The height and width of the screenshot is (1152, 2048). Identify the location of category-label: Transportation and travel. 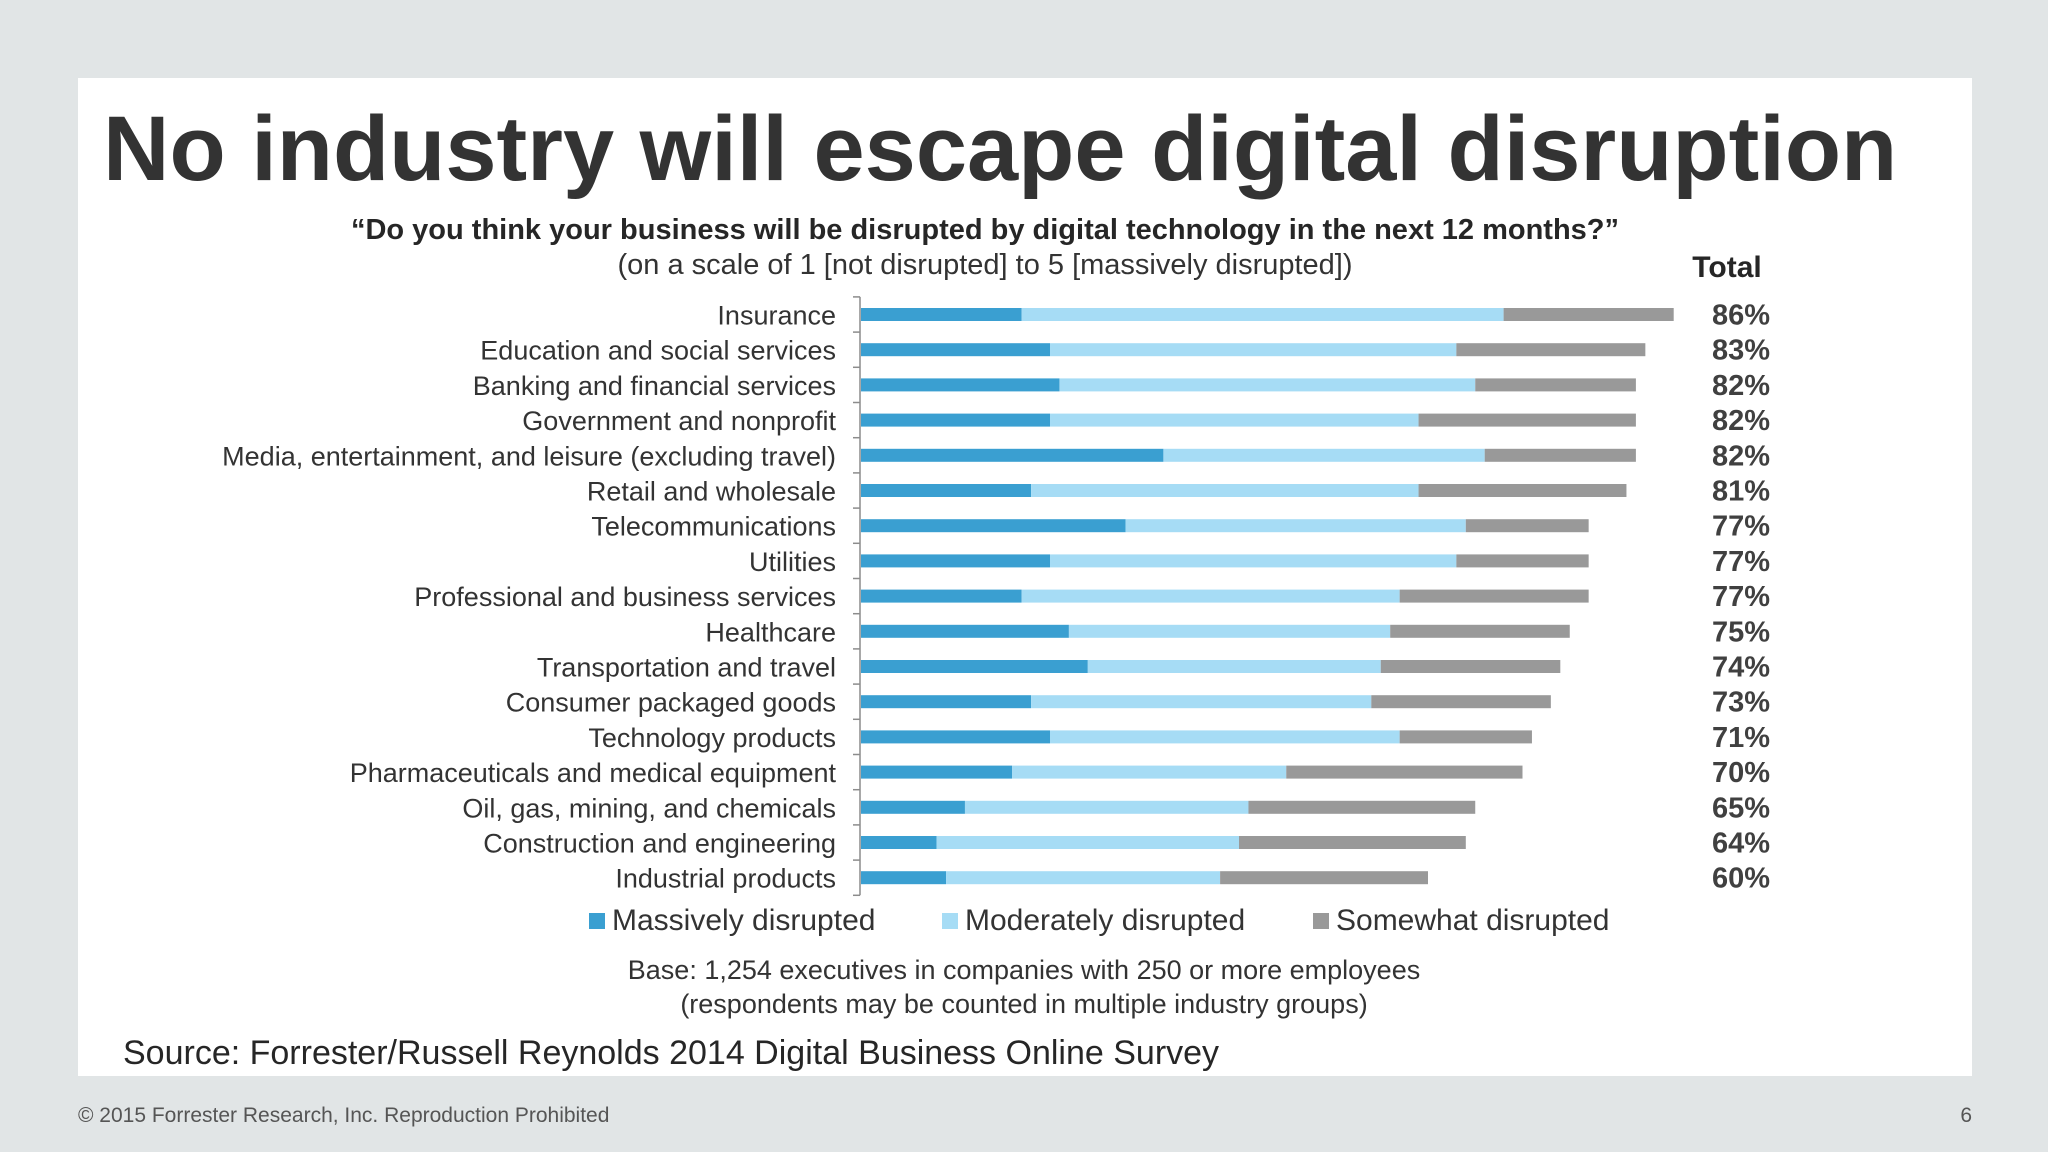
(686, 668).